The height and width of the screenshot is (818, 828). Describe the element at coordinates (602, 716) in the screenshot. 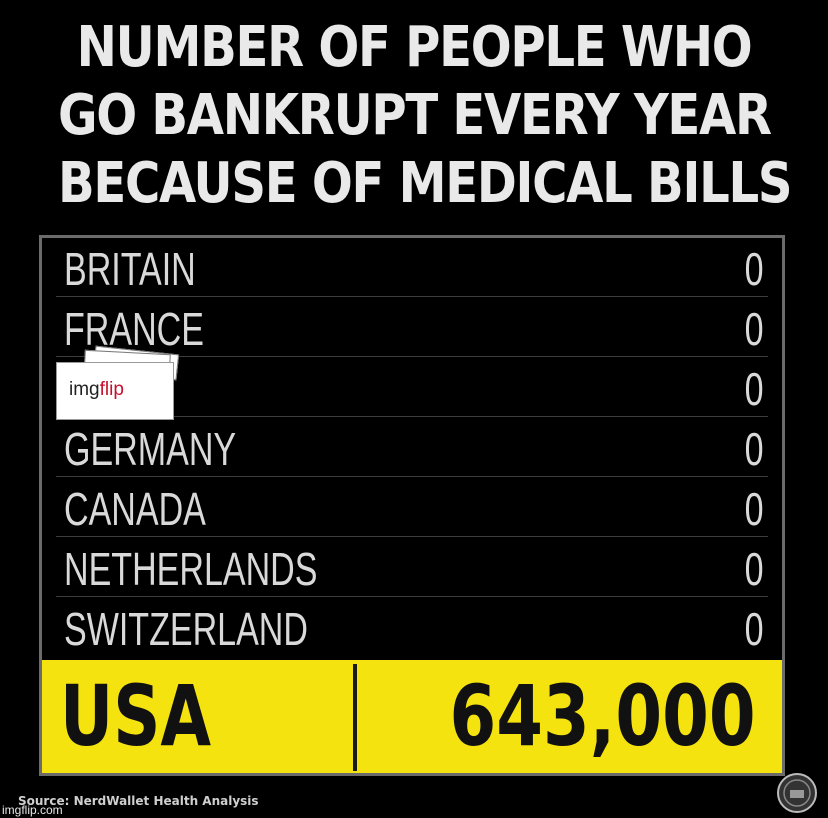

I see `usa-value: 643,000` at that location.